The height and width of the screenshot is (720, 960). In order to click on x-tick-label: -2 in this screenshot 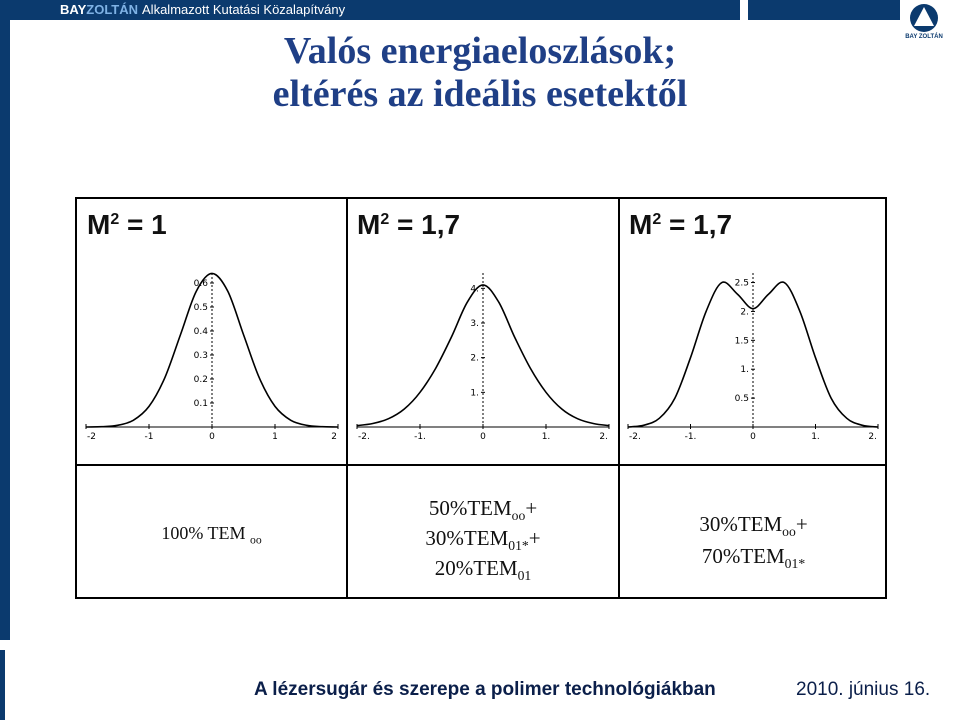, I will do `click(91, 437)`.